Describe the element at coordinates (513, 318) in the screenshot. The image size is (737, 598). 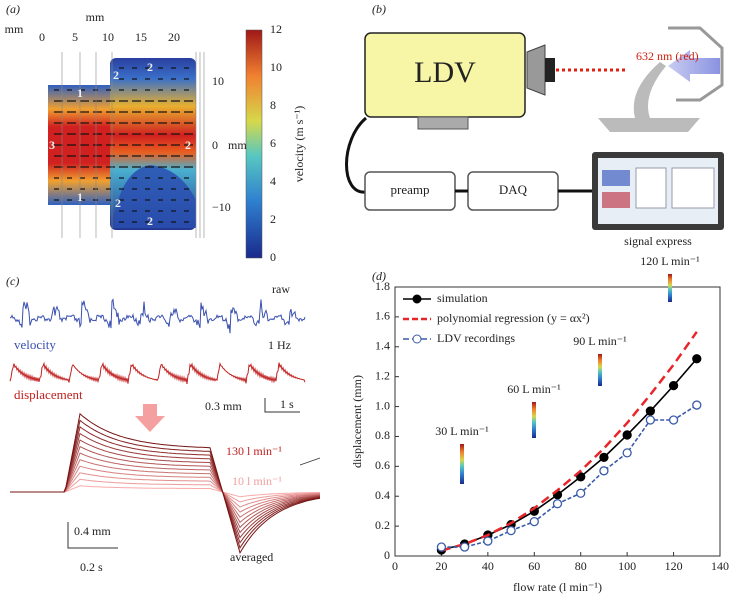
I see `legend-label: polynomial regression (y = αx²)` at that location.